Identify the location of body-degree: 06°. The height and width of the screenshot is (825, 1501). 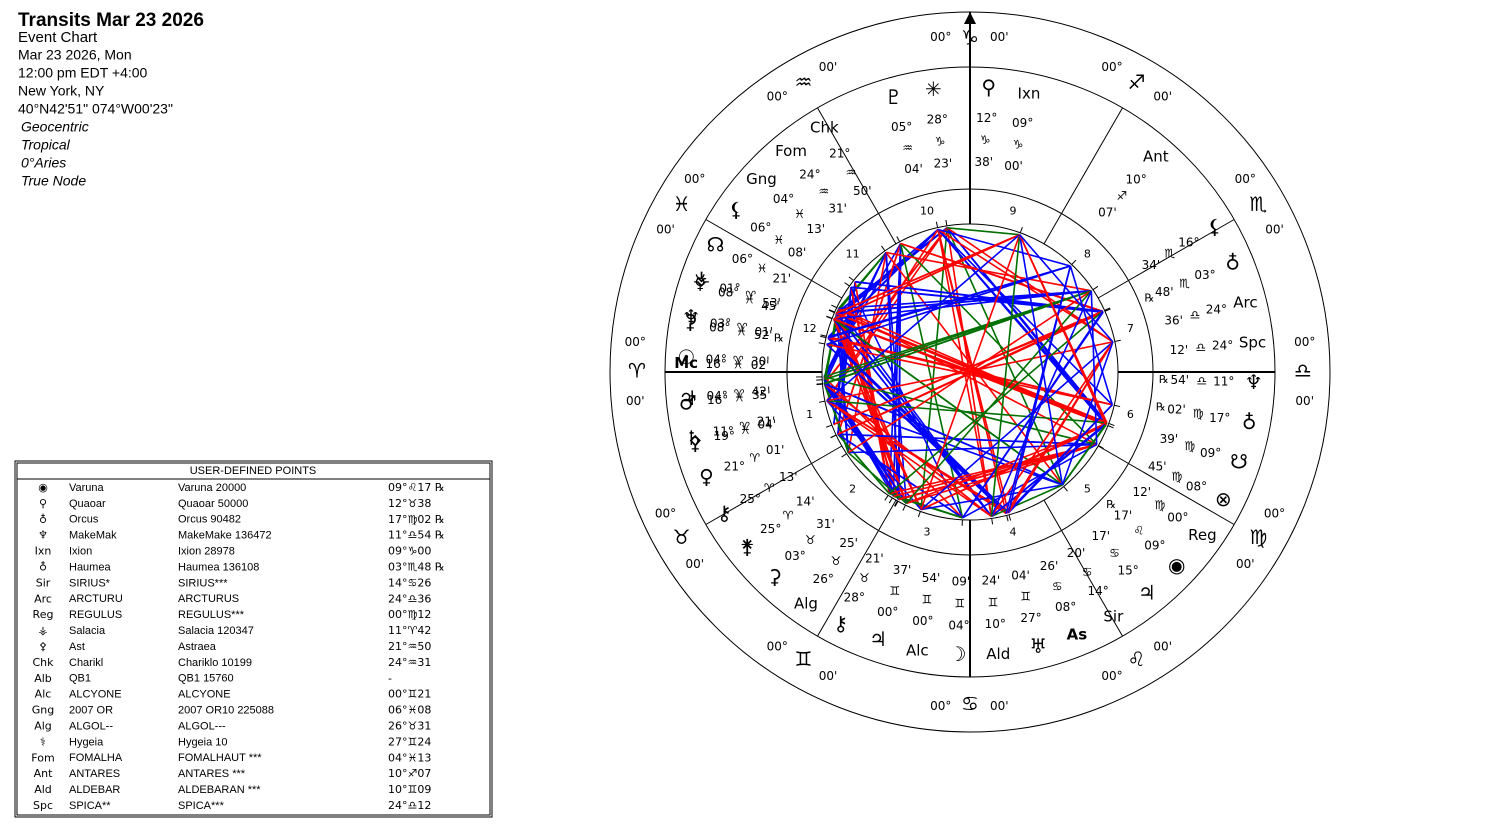
(742, 259).